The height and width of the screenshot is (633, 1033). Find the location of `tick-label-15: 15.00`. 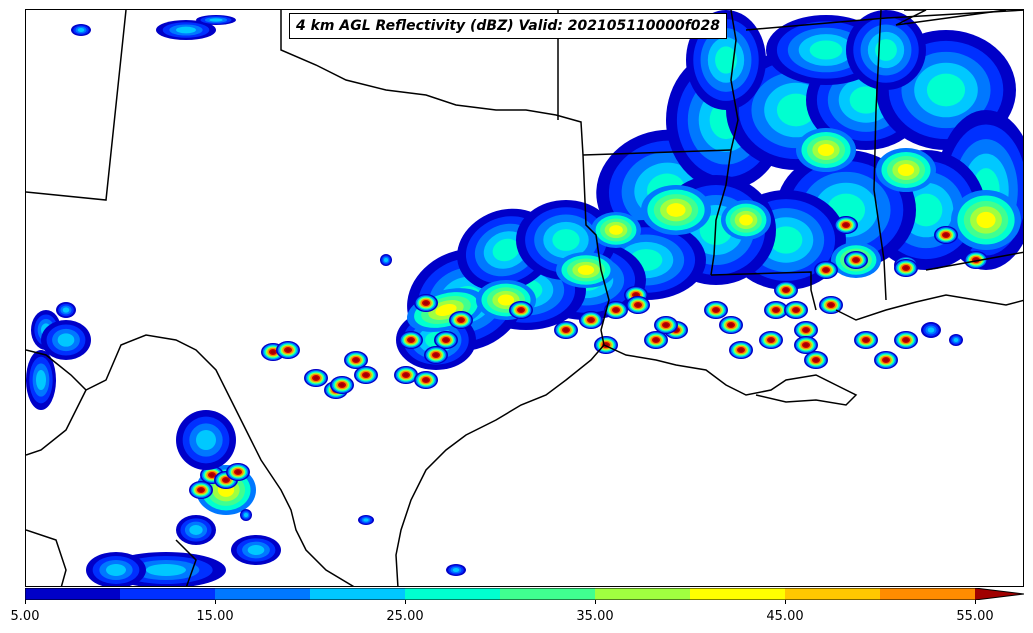

tick-label-15: 15.00 is located at coordinates (215, 616).